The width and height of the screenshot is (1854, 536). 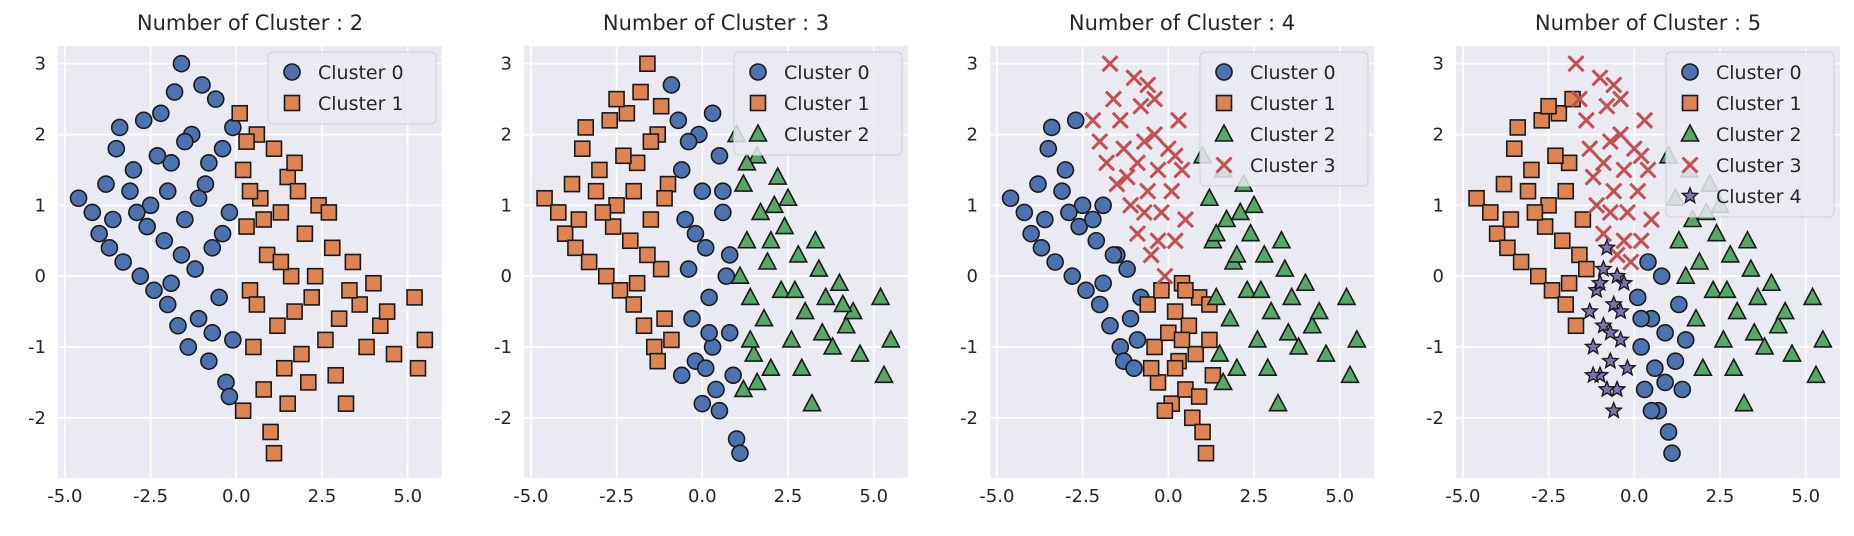 What do you see at coordinates (827, 73) in the screenshot?
I see `legend-label: Cluster 0` at bounding box center [827, 73].